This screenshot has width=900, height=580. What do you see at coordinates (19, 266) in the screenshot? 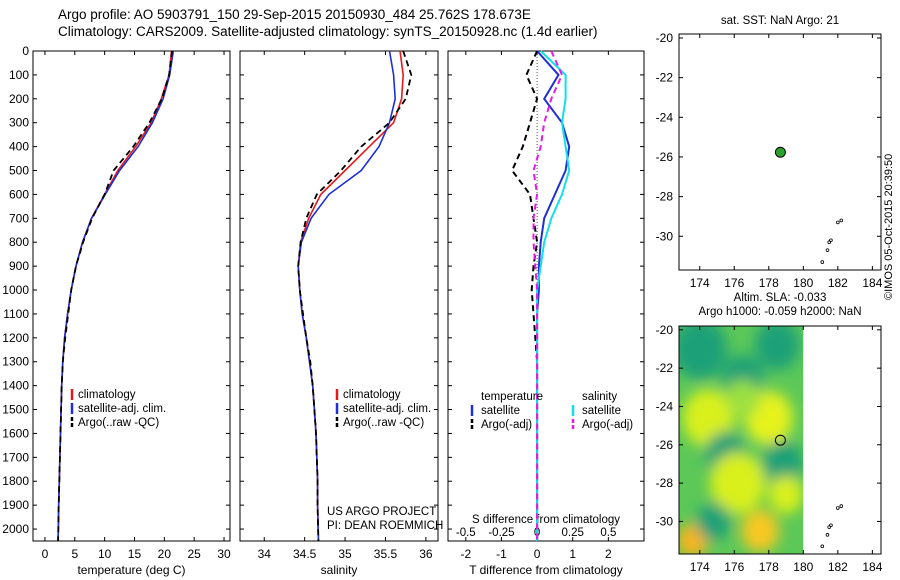
I see `y-tick-label: 900` at bounding box center [19, 266].